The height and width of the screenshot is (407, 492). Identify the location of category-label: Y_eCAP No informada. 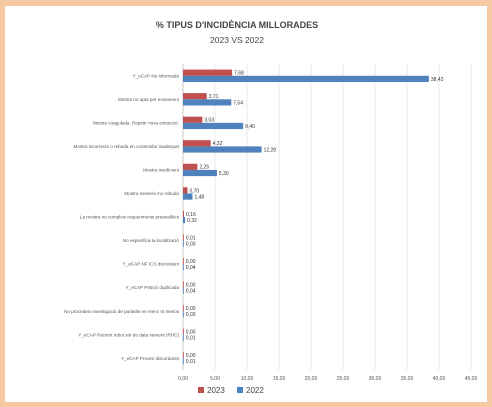
(156, 75).